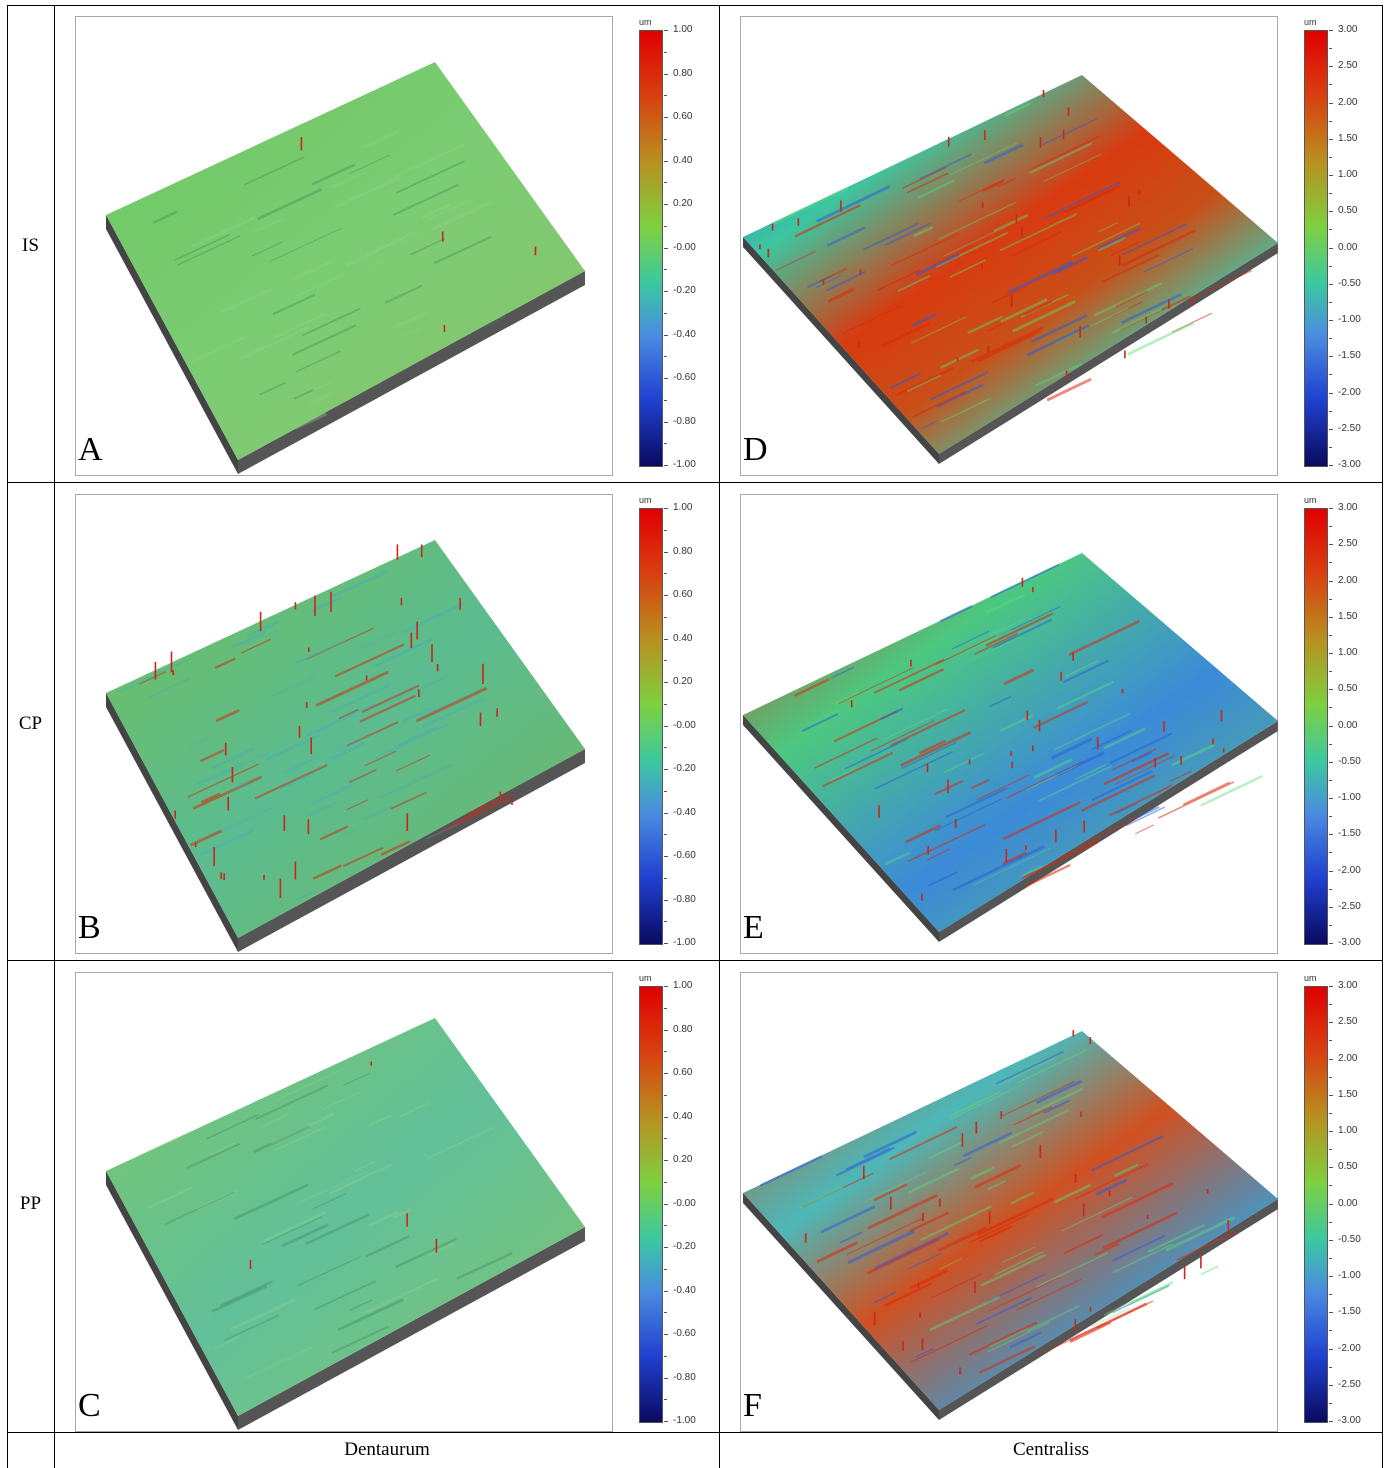 The height and width of the screenshot is (1468, 1389). I want to click on scale-tick-label: 0.80, so click(683, 551).